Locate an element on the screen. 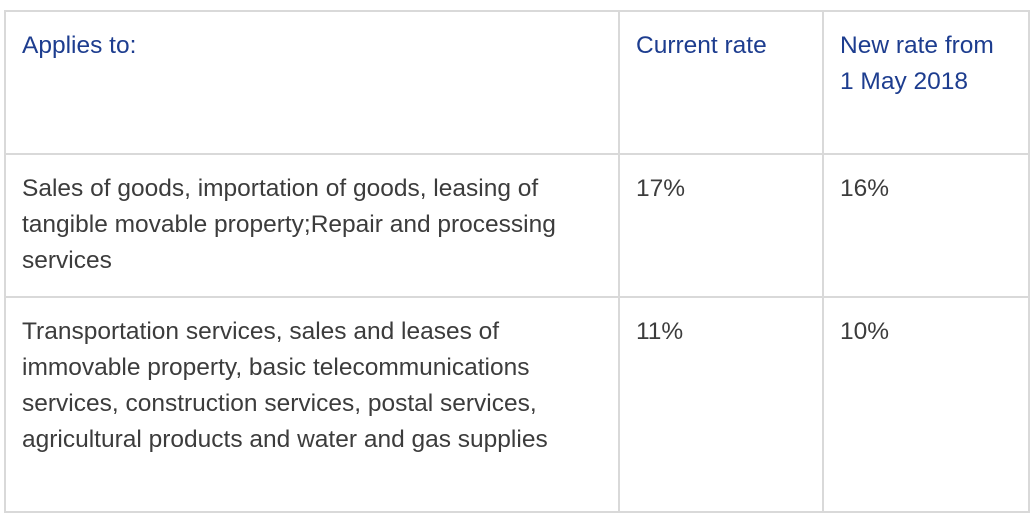 Image resolution: width=1034 pixels, height=516 pixels. cell-current-rate: 17% is located at coordinates (721, 225).